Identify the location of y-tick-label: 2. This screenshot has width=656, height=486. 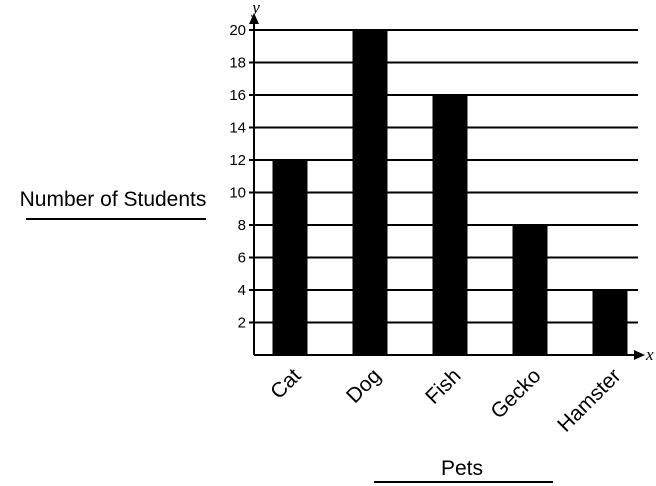
(242, 323).